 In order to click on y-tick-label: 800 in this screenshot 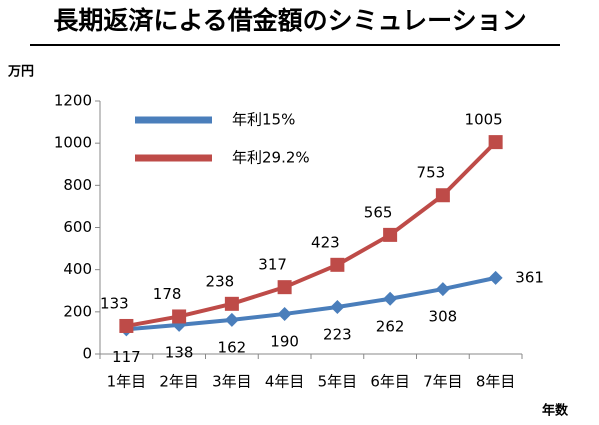, I will do `click(77, 185)`.